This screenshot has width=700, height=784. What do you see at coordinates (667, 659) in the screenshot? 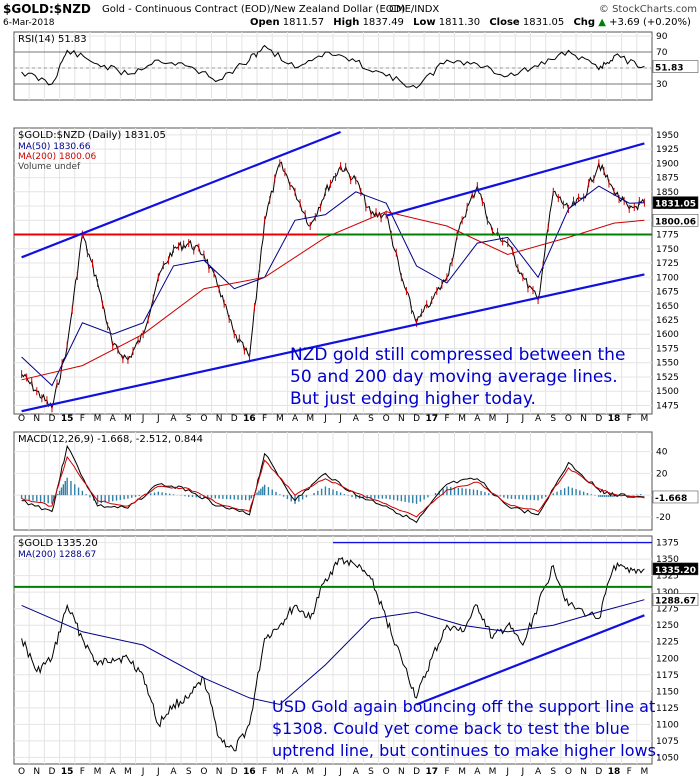
I see `gold-ytick-label: 1200` at bounding box center [667, 659].